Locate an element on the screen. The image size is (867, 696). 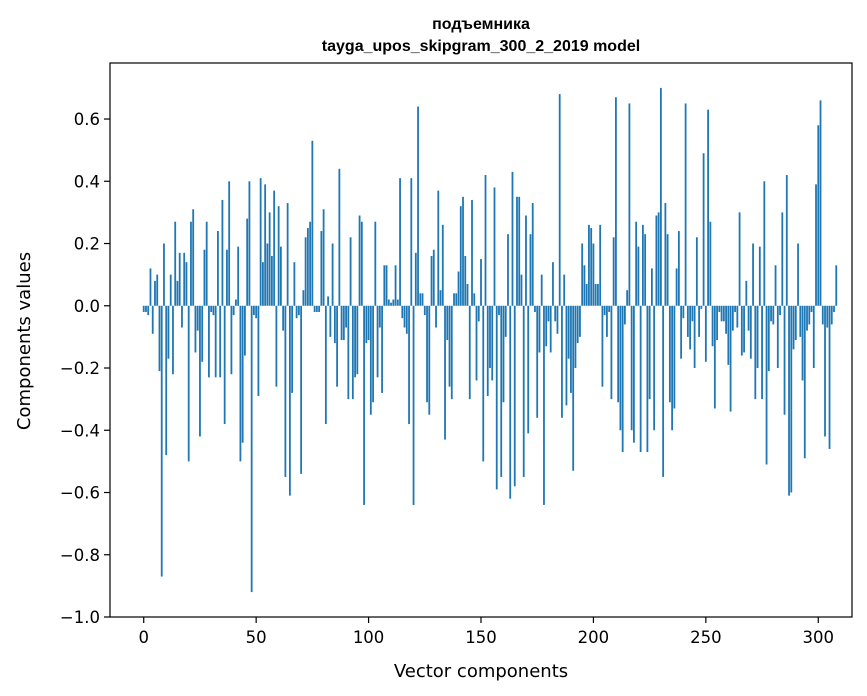
y-tick-label: −0.6 is located at coordinates (80, 493).